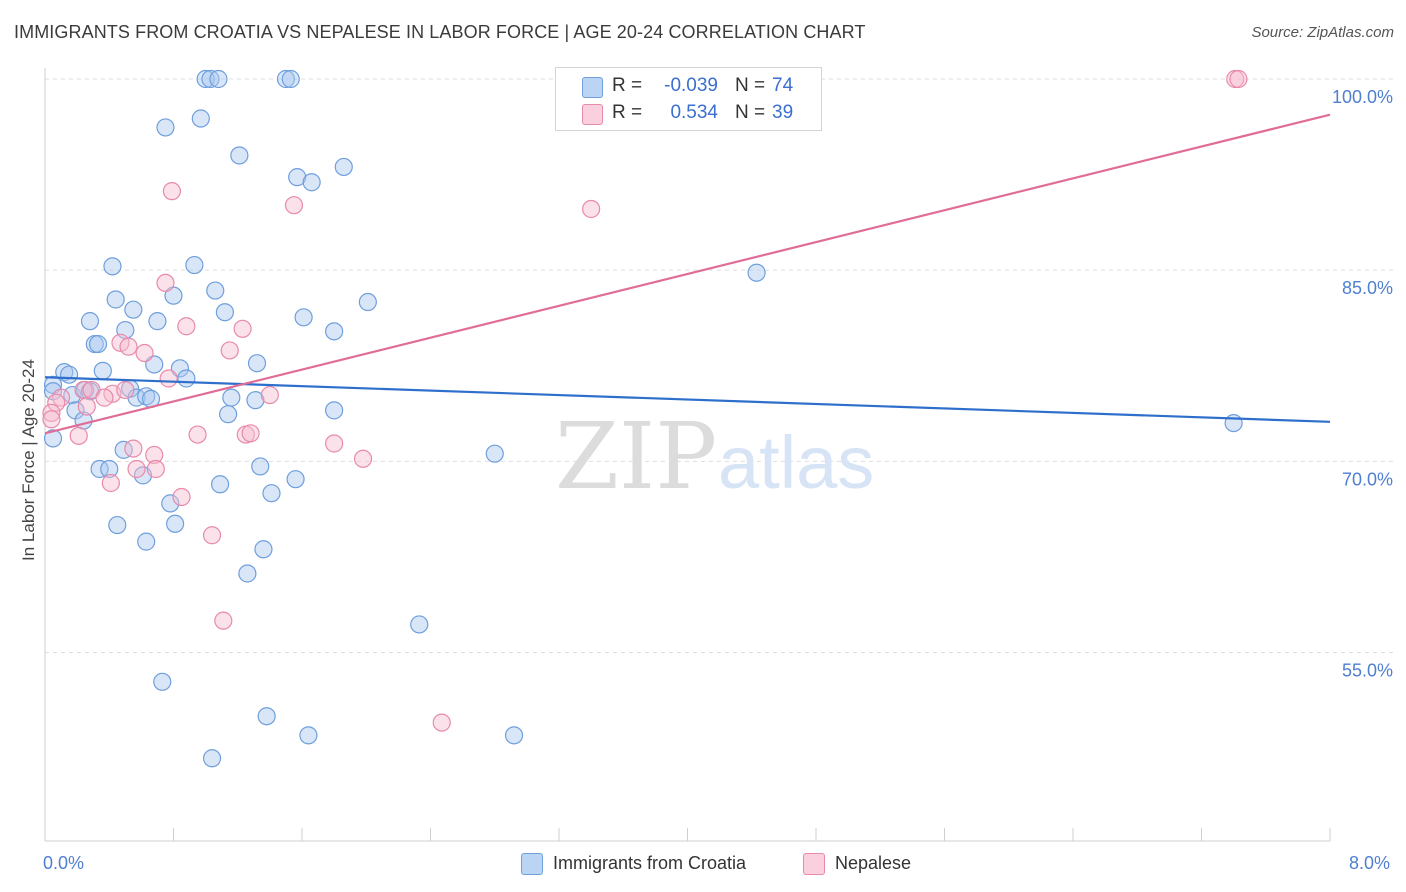 This screenshot has height=892, width=1406. Describe the element at coordinates (783, 112) in the screenshot. I see `legend-n-value: 39` at that location.